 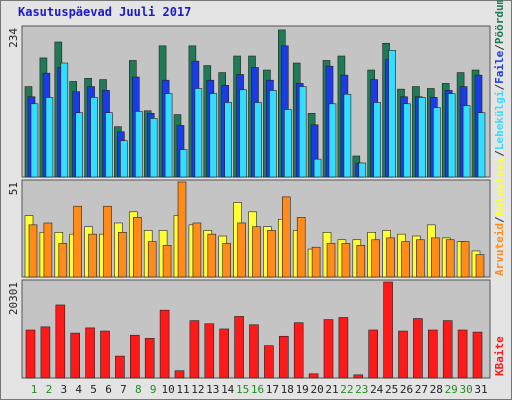 I want to click on x-tick-label: 7, so click(x=123, y=389).